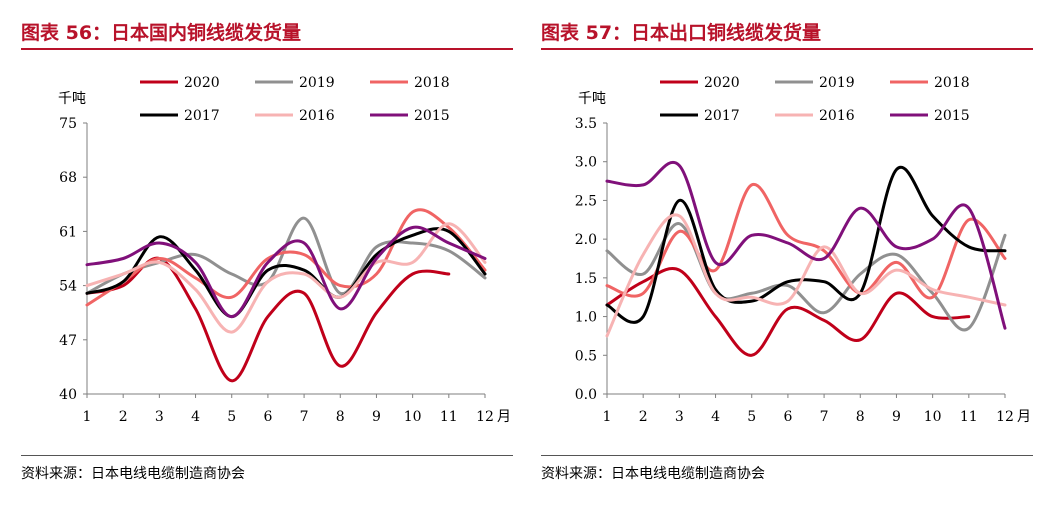  Describe the element at coordinates (586, 279) in the screenshot. I see `y-tick-label: 1.5` at that location.